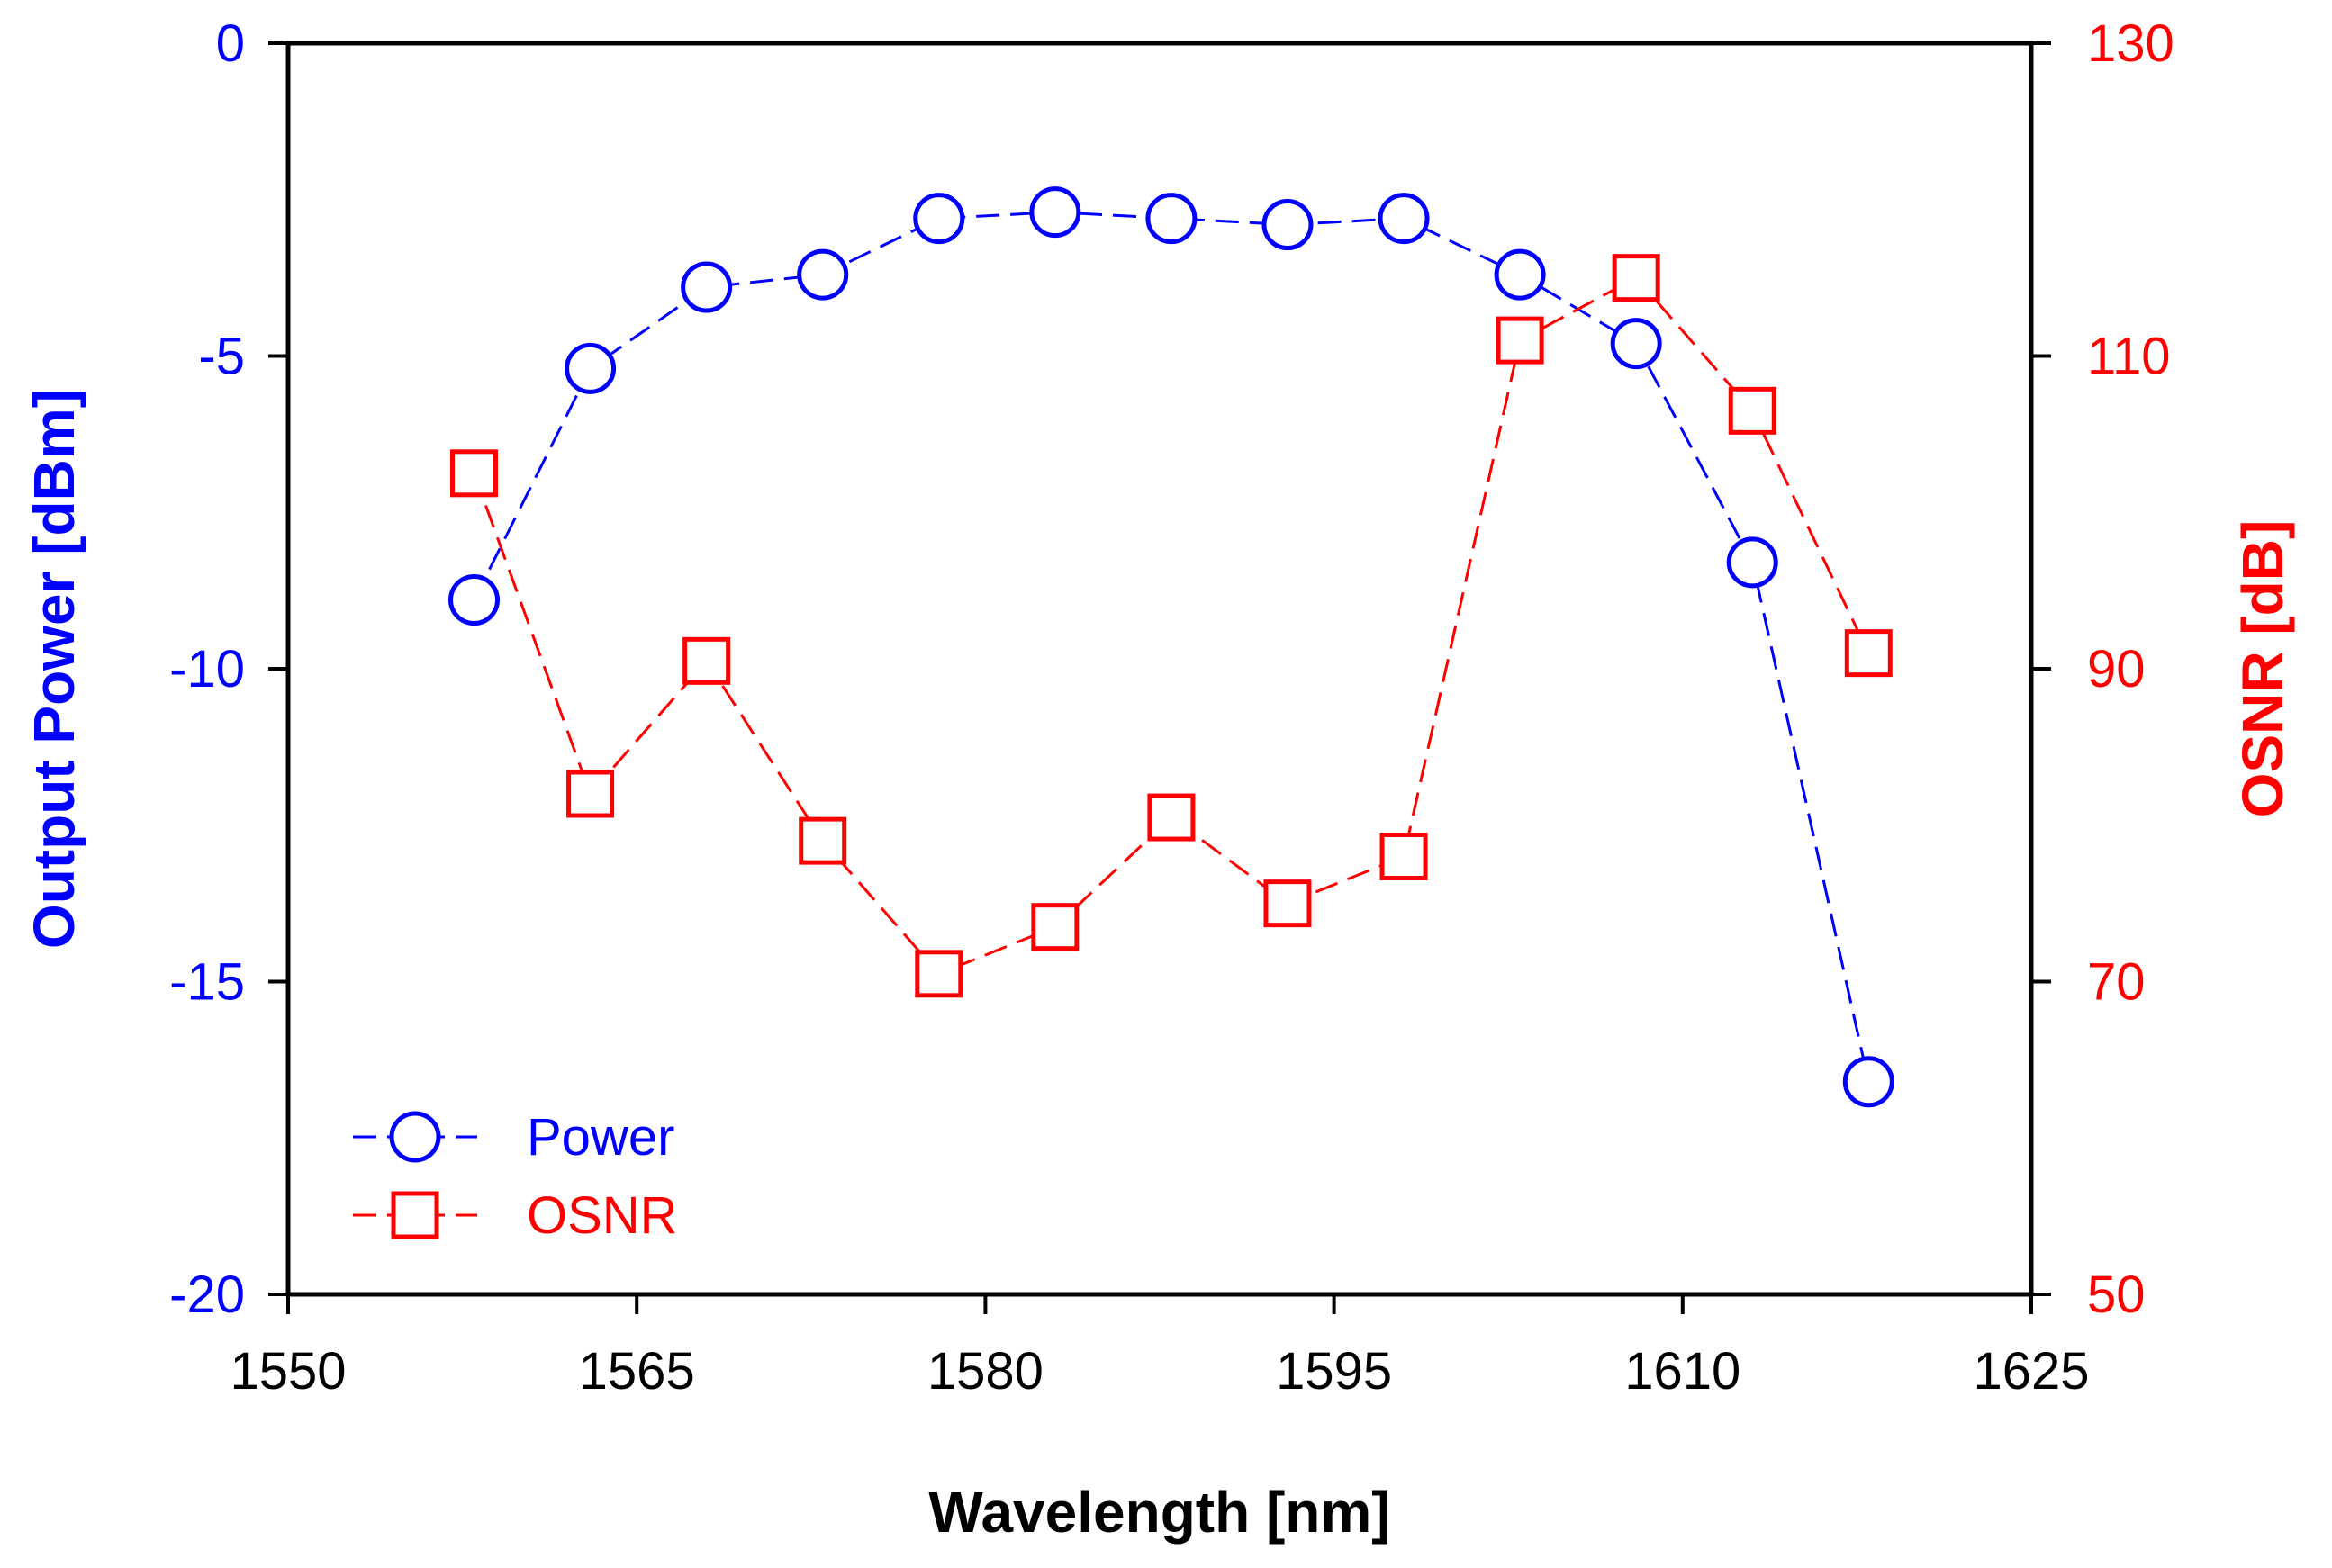  Describe the element at coordinates (221, 357) in the screenshot. I see `left-y-tick-label: -5` at that location.